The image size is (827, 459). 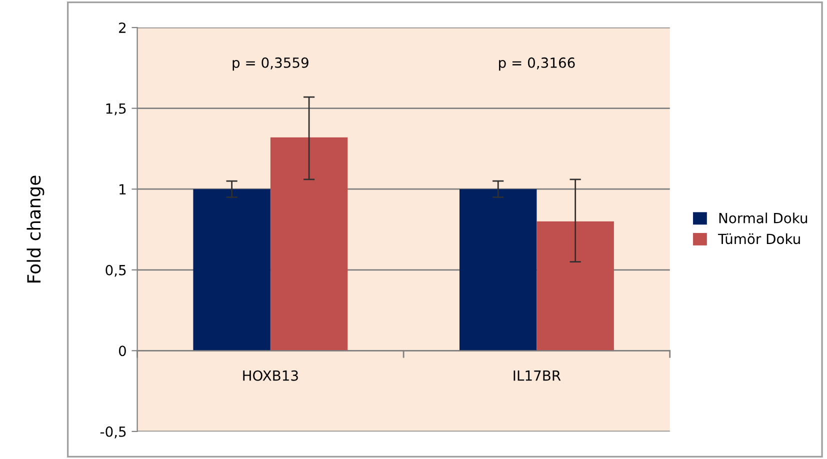 I want to click on x-tick-label: IL17BR, so click(x=537, y=375).